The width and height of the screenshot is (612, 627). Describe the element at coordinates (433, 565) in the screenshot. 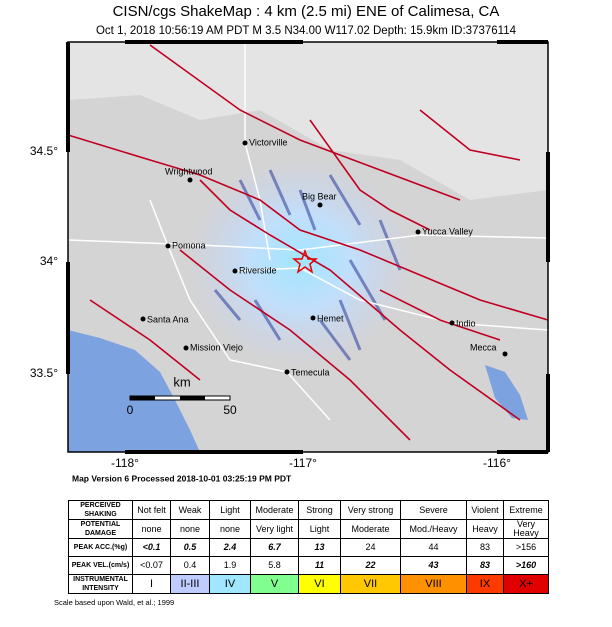

I see `table-cell: 43` at that location.